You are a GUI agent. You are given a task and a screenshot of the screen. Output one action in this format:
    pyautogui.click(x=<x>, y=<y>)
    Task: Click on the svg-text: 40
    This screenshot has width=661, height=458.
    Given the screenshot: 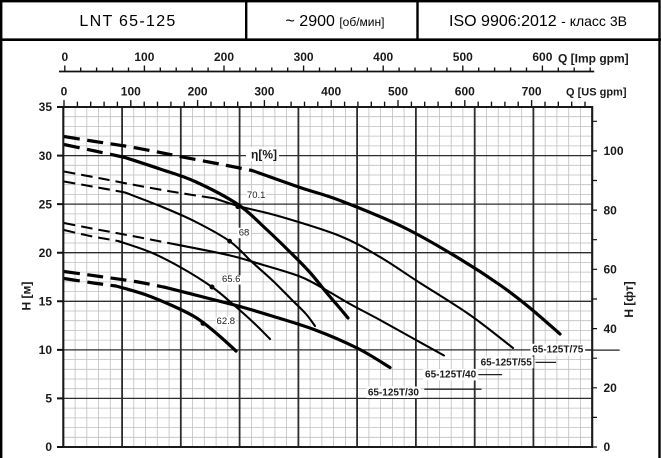 What is the action you would take?
    pyautogui.click(x=611, y=329)
    